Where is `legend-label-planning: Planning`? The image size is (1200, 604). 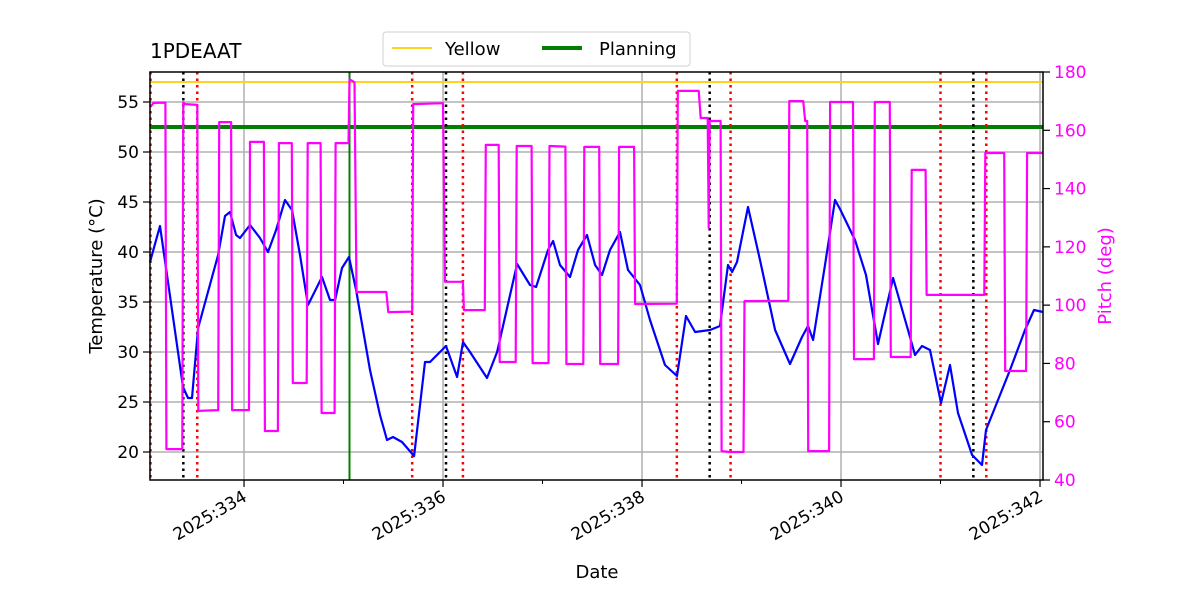
legend-label-planning: Planning is located at coordinates (638, 49).